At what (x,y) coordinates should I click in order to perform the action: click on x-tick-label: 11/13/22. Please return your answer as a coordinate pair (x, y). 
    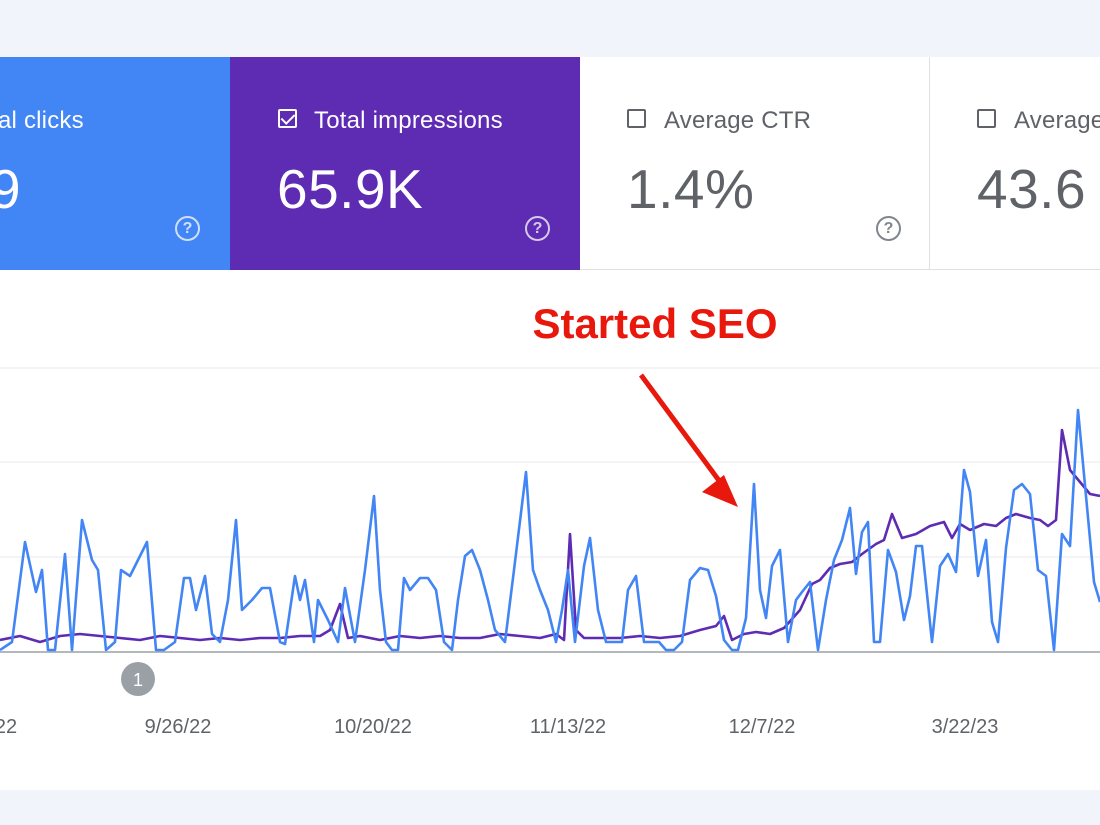
    Looking at the image, I should click on (568, 727).